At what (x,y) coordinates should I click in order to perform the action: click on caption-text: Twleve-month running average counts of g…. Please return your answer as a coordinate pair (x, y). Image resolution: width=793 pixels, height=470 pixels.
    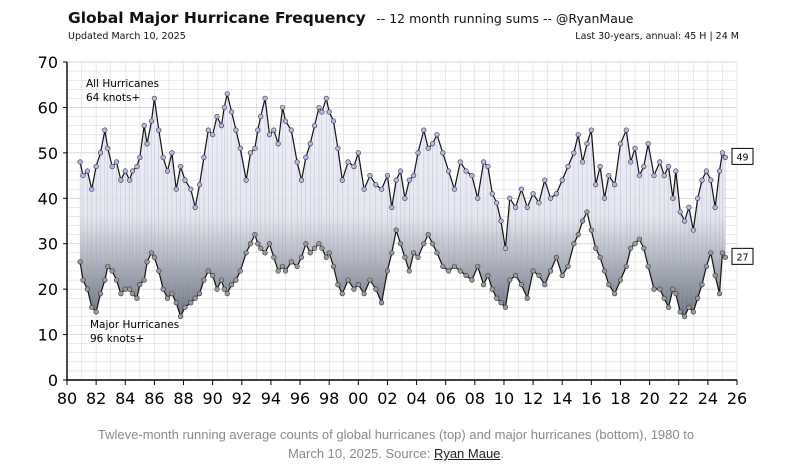
    Looking at the image, I should click on (396, 444).